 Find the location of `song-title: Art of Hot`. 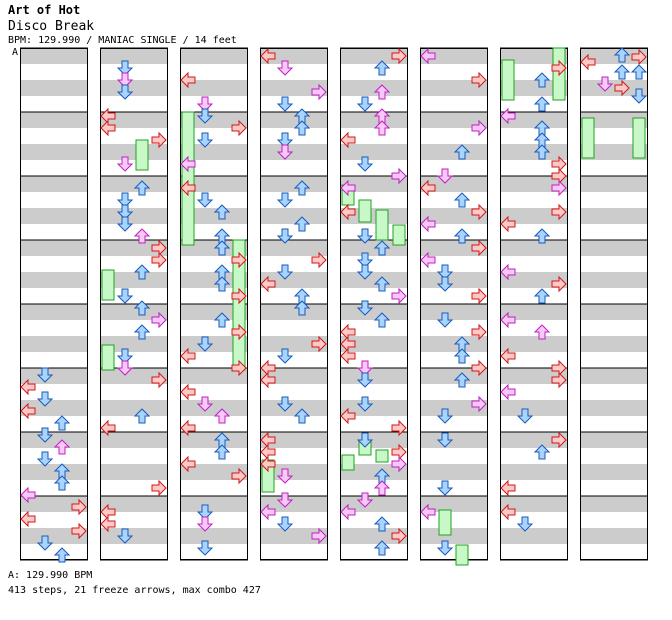

song-title: Art of Hot is located at coordinates (44, 10).